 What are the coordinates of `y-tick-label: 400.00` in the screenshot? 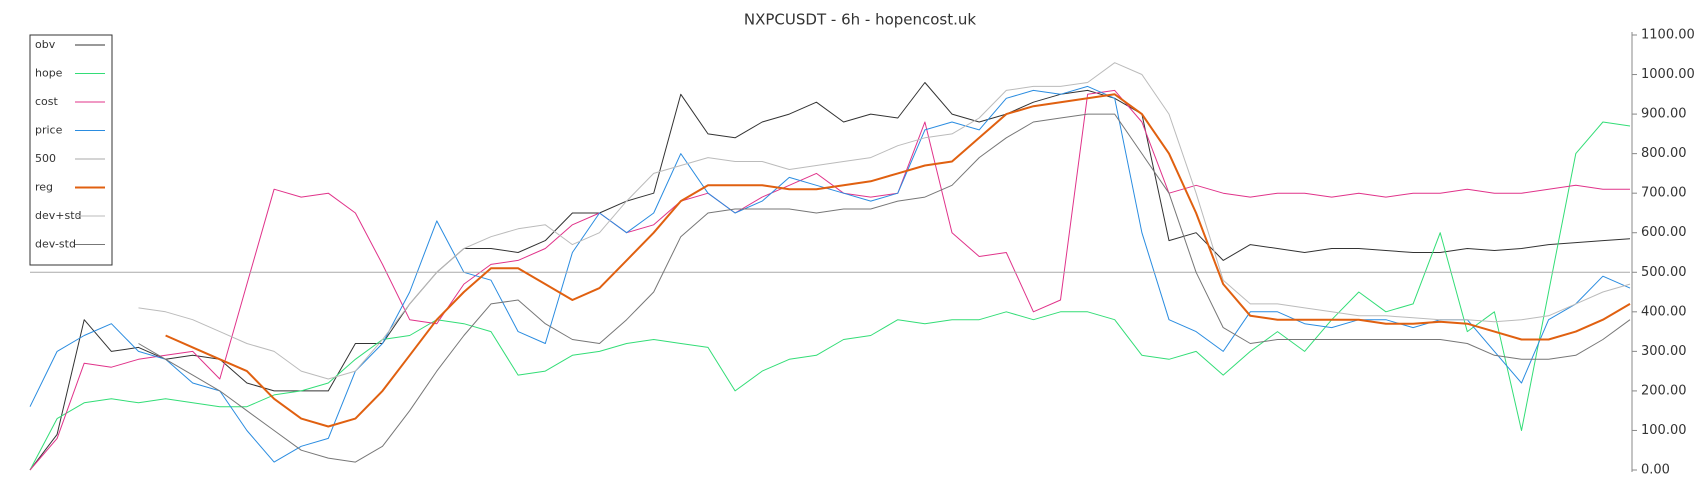 It's located at (1664, 311).